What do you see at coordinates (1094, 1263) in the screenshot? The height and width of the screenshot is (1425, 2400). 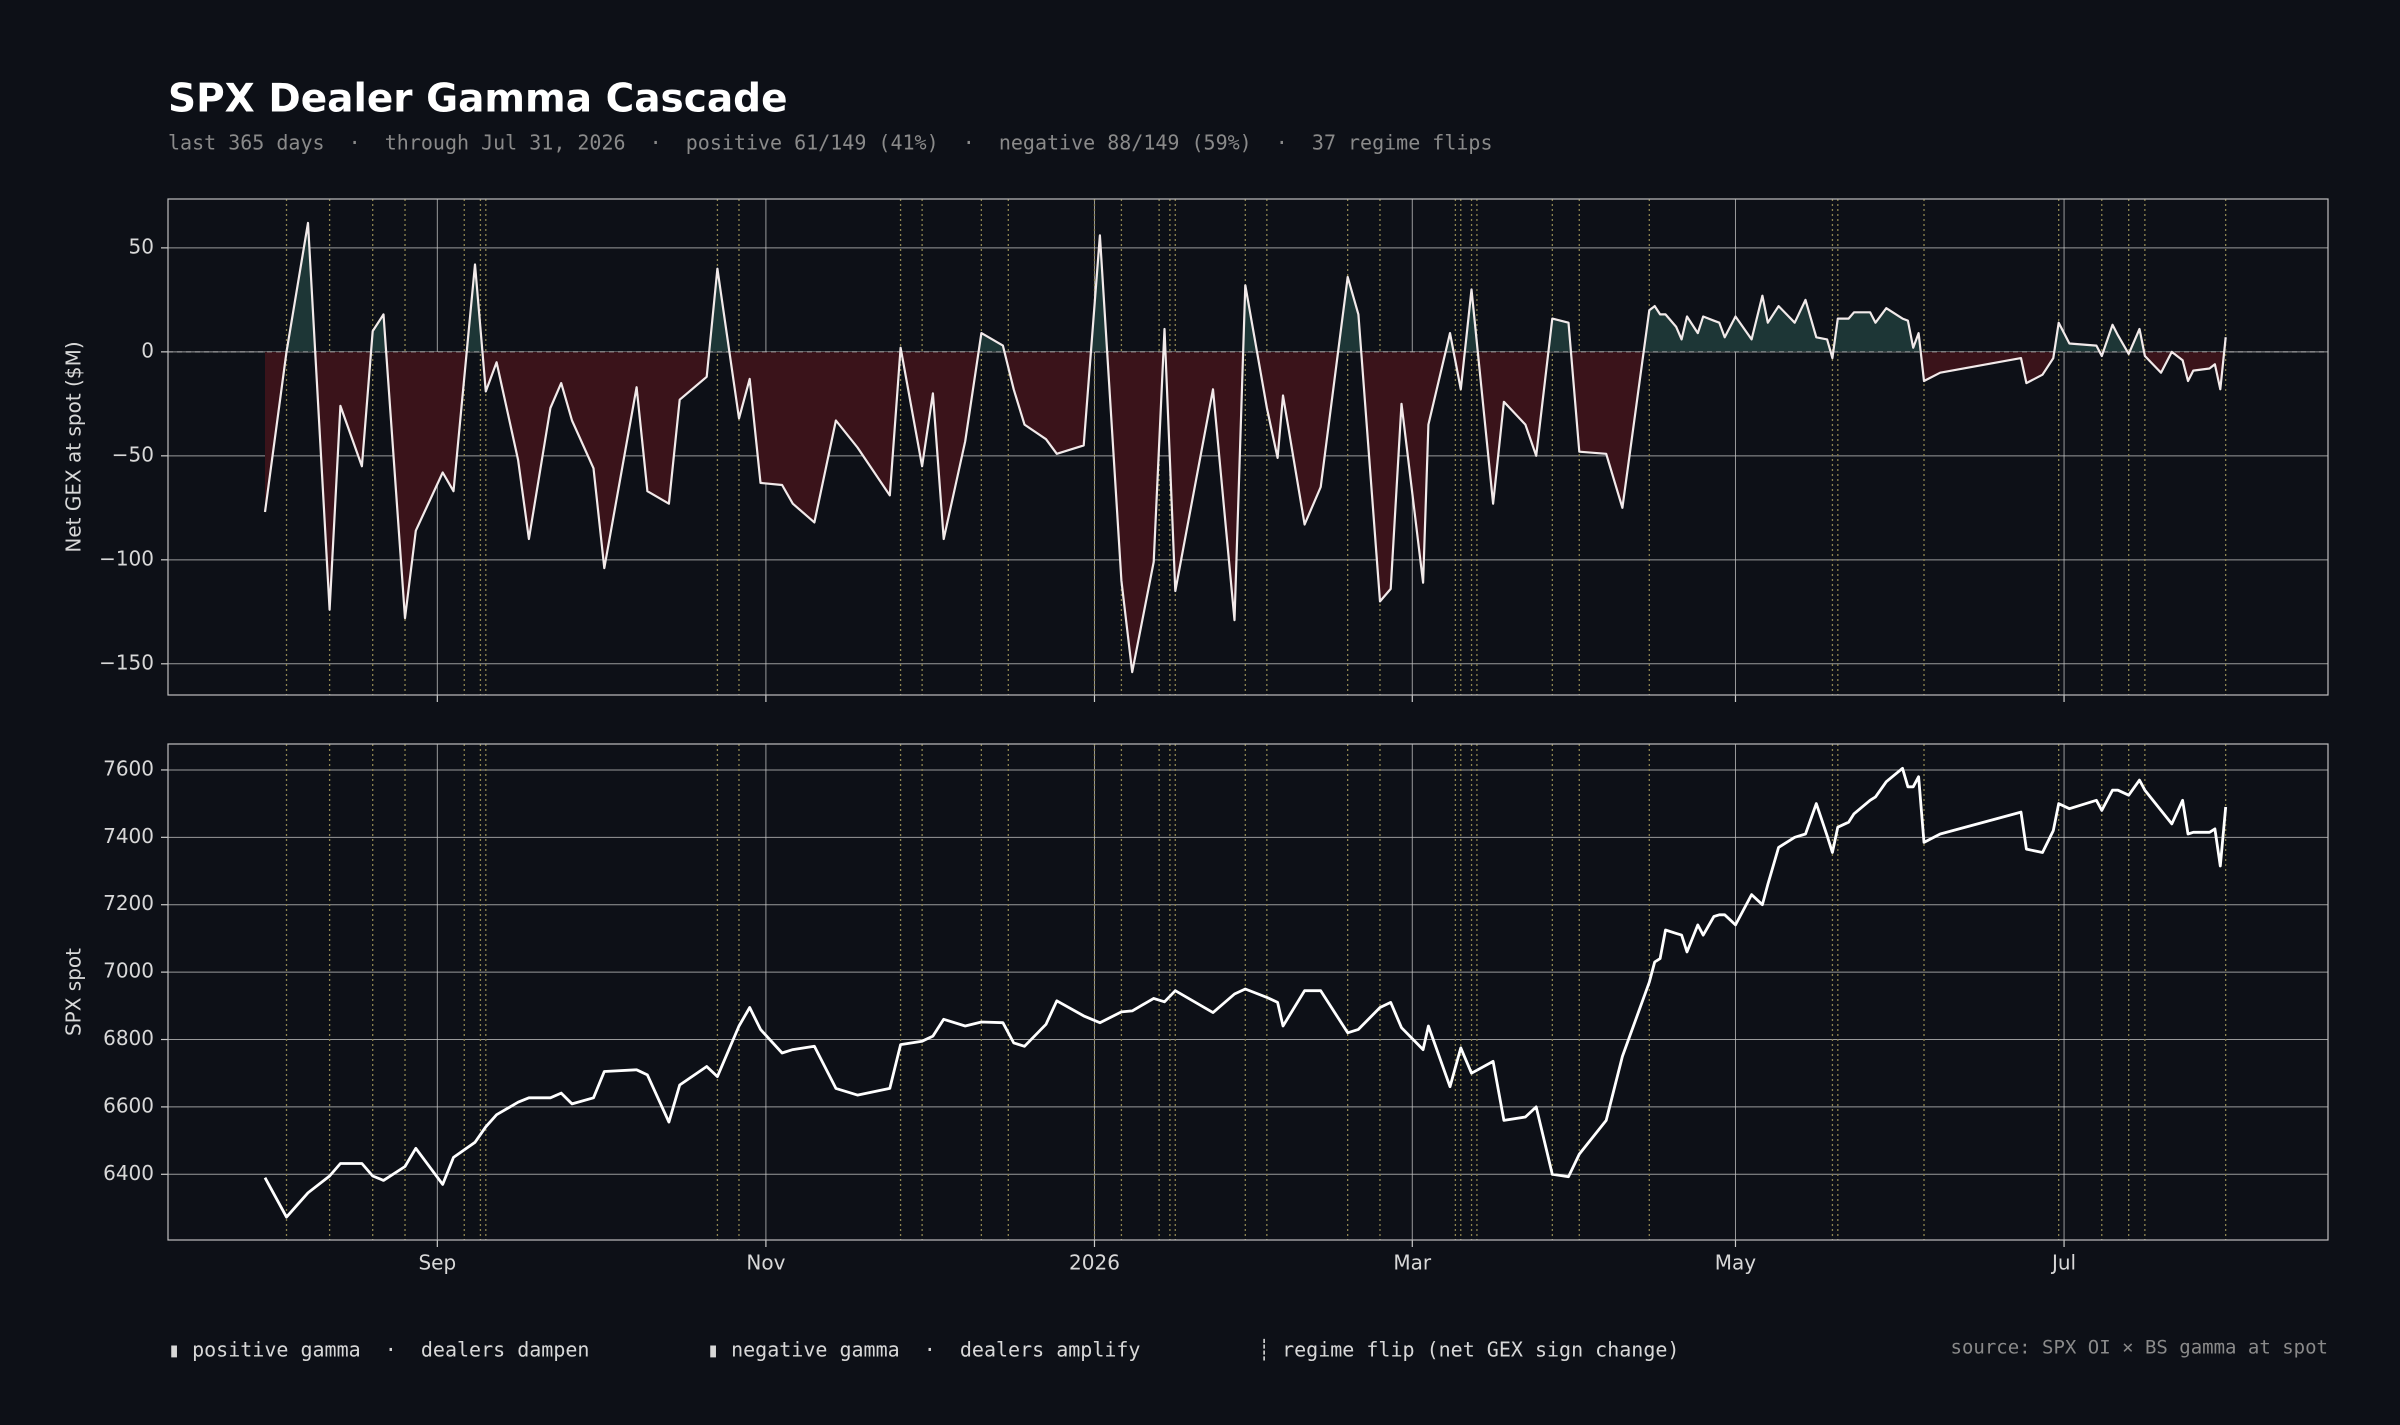 I see `x-tick-label: 2026` at bounding box center [1094, 1263].